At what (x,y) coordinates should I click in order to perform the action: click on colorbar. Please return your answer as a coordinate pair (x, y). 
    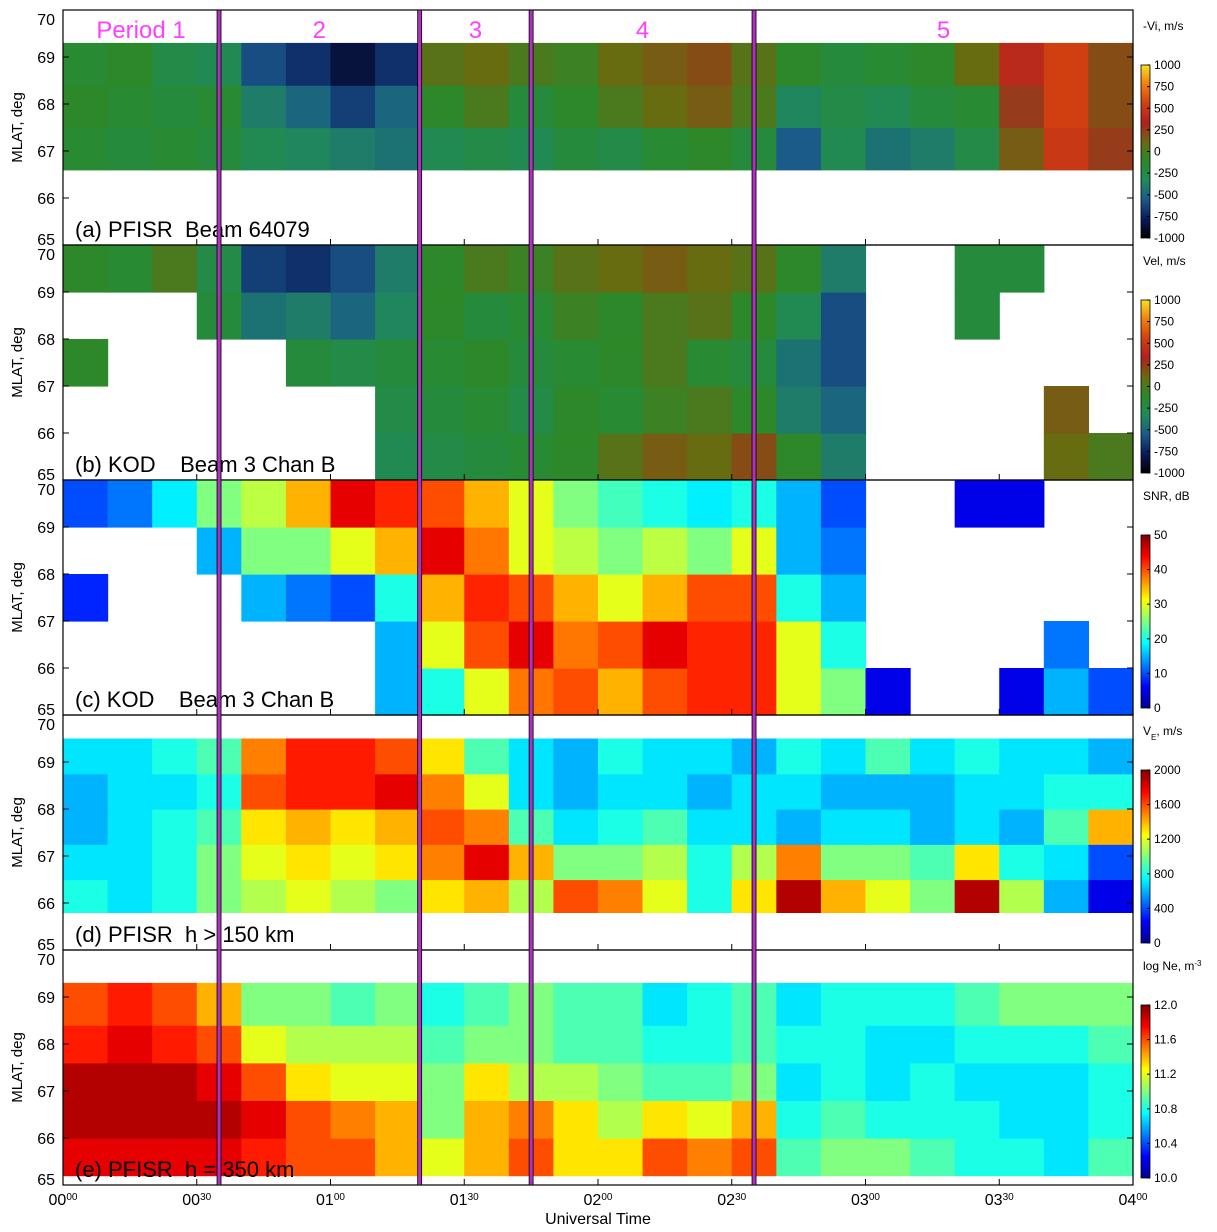
    Looking at the image, I should click on (1145, 856).